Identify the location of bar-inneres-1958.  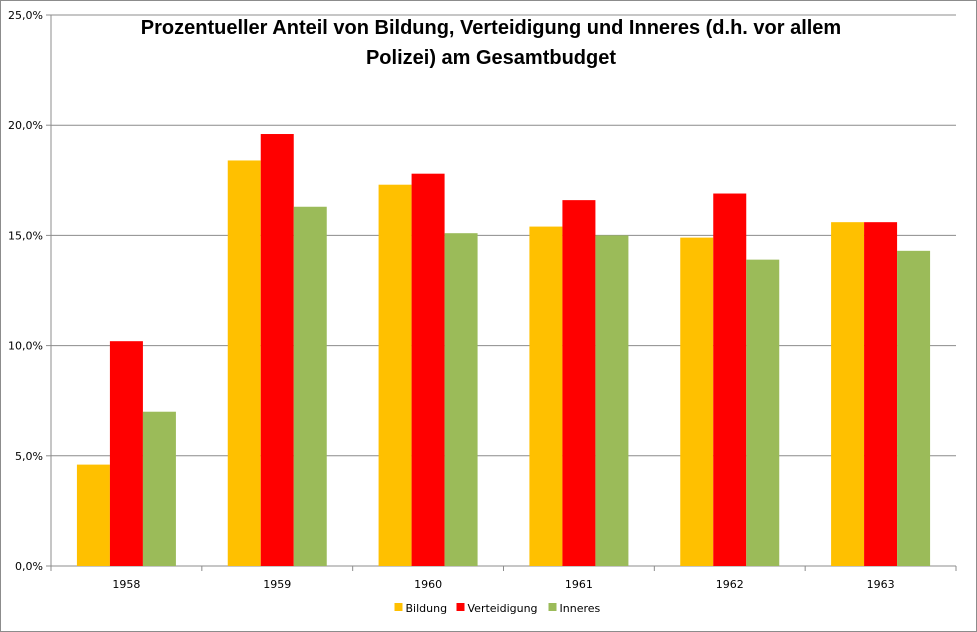
(159, 488).